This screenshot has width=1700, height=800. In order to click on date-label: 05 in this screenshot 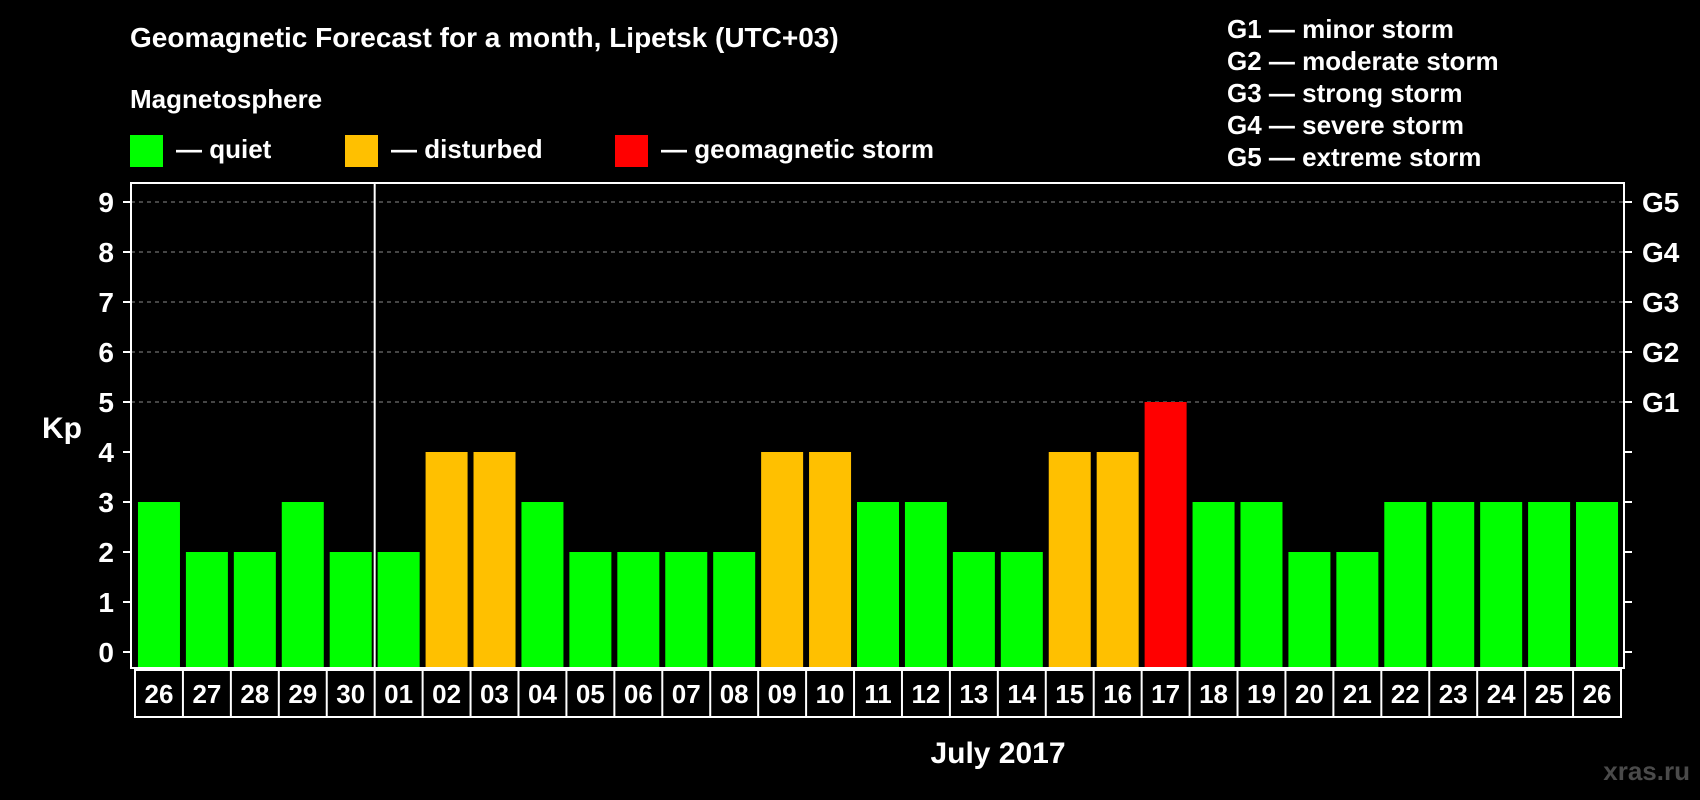, I will do `click(590, 694)`.